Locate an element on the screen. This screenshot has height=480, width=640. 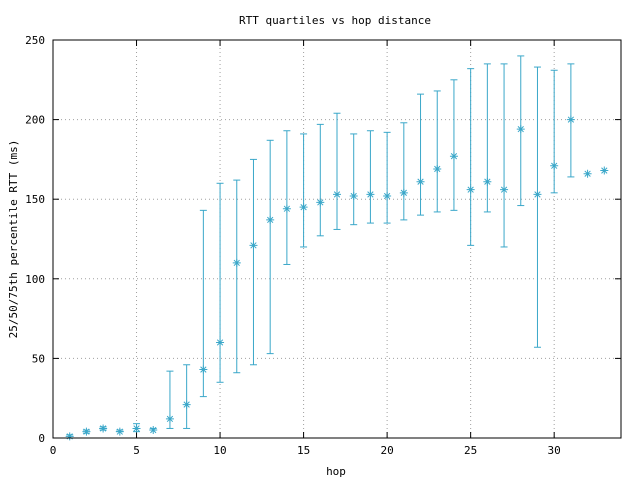
chart-title: RTT quartiles vs hop distance is located at coordinates (335, 20).